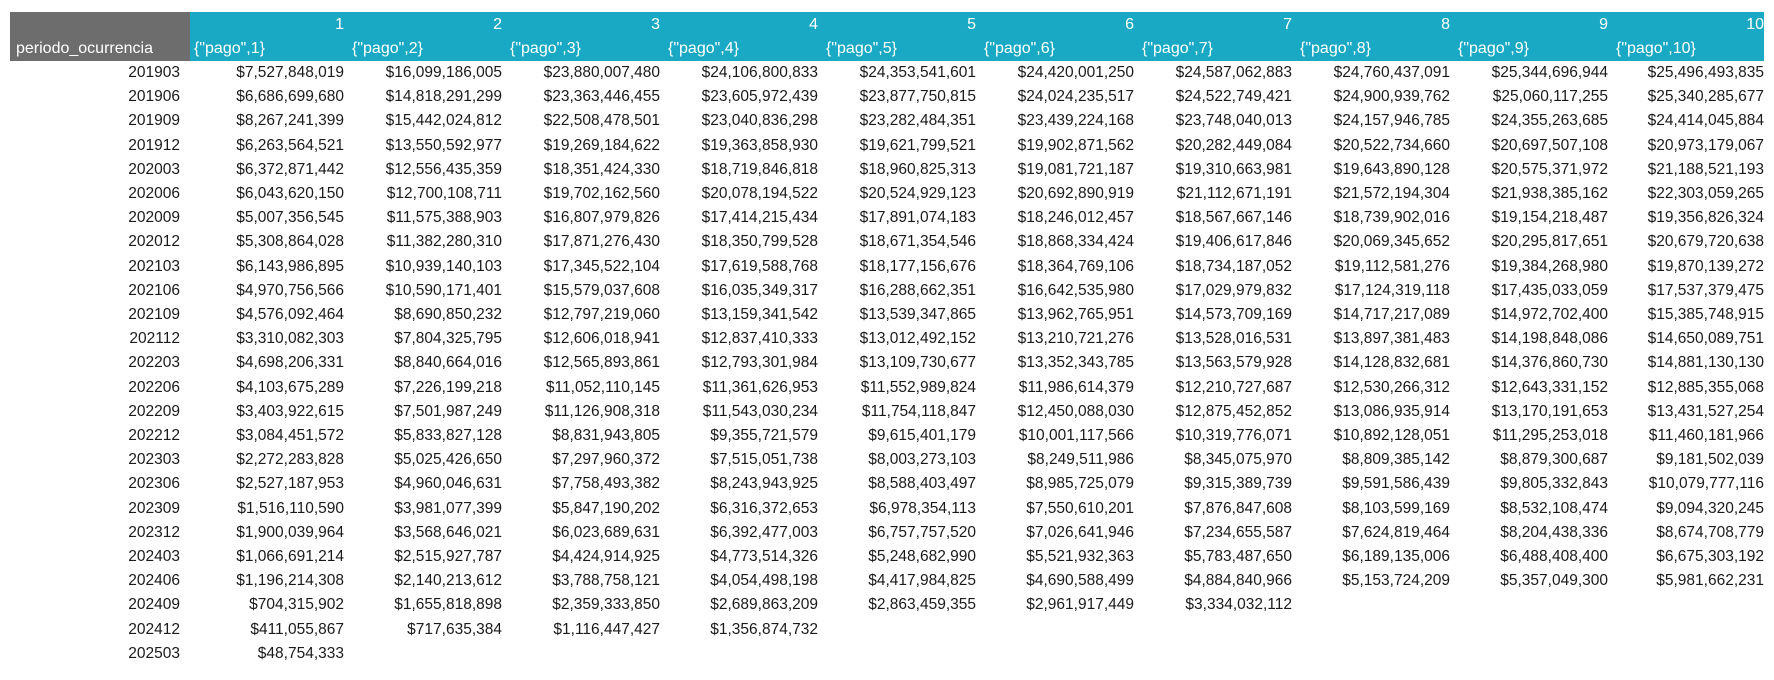 Image resolution: width=1774 pixels, height=680 pixels. I want to click on value-cell: $24,900,939,762, so click(1391, 97).